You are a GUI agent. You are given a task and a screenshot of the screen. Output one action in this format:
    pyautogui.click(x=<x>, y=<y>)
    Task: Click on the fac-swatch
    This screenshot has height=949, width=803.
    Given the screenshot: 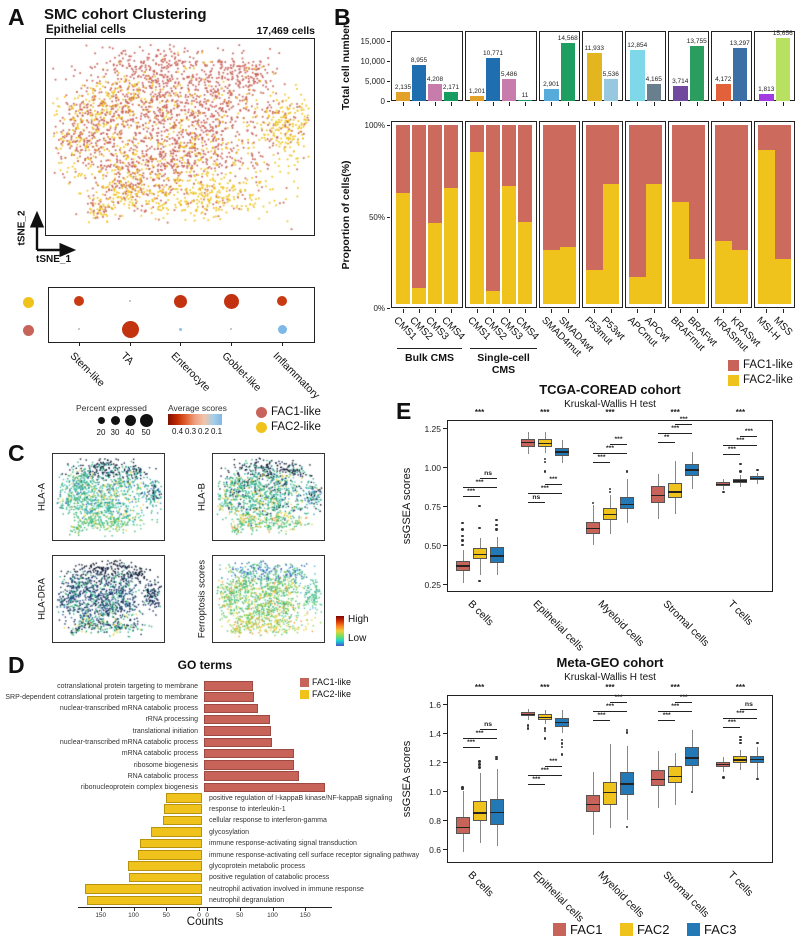 What is the action you would take?
    pyautogui.click(x=626, y=929)
    